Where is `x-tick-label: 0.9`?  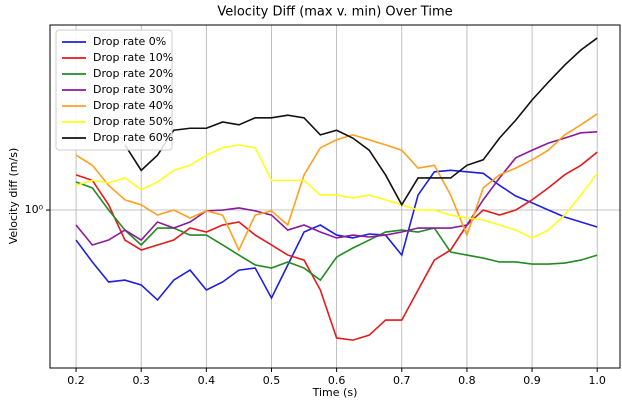 x-tick-label: 0.9 is located at coordinates (532, 380).